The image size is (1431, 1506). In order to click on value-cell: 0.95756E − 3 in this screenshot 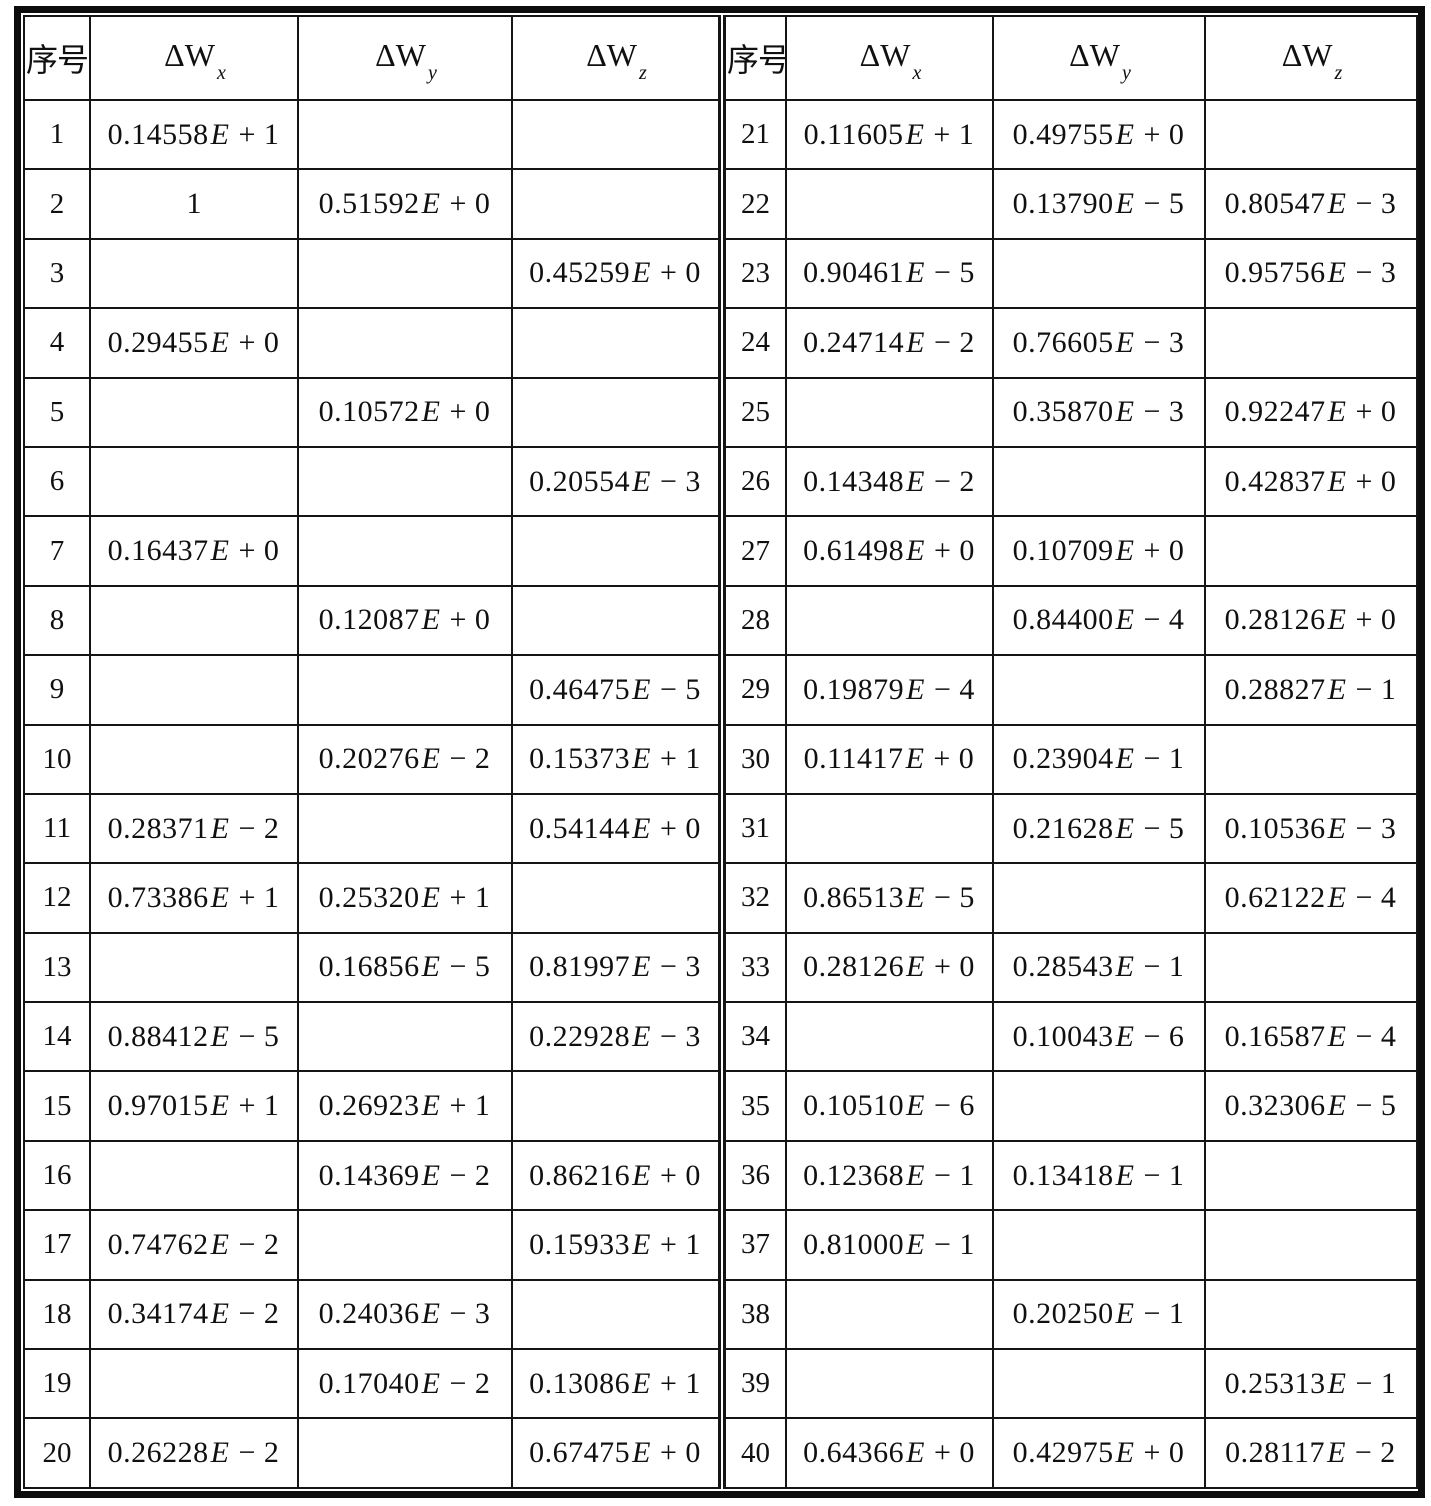, I will do `click(1311, 273)`.